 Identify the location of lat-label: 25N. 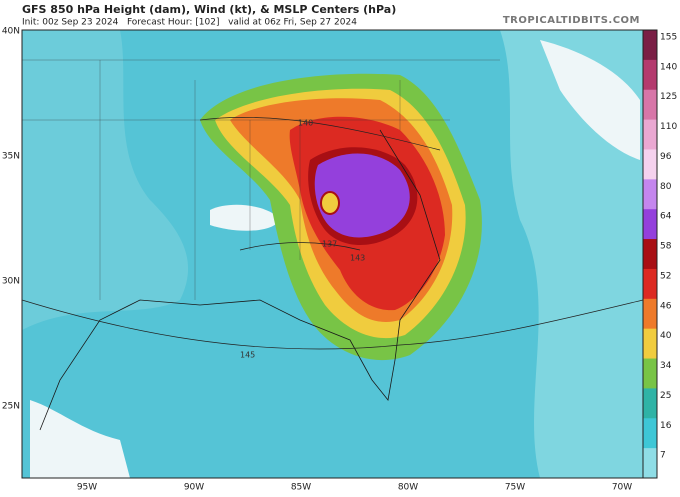
(11, 407).